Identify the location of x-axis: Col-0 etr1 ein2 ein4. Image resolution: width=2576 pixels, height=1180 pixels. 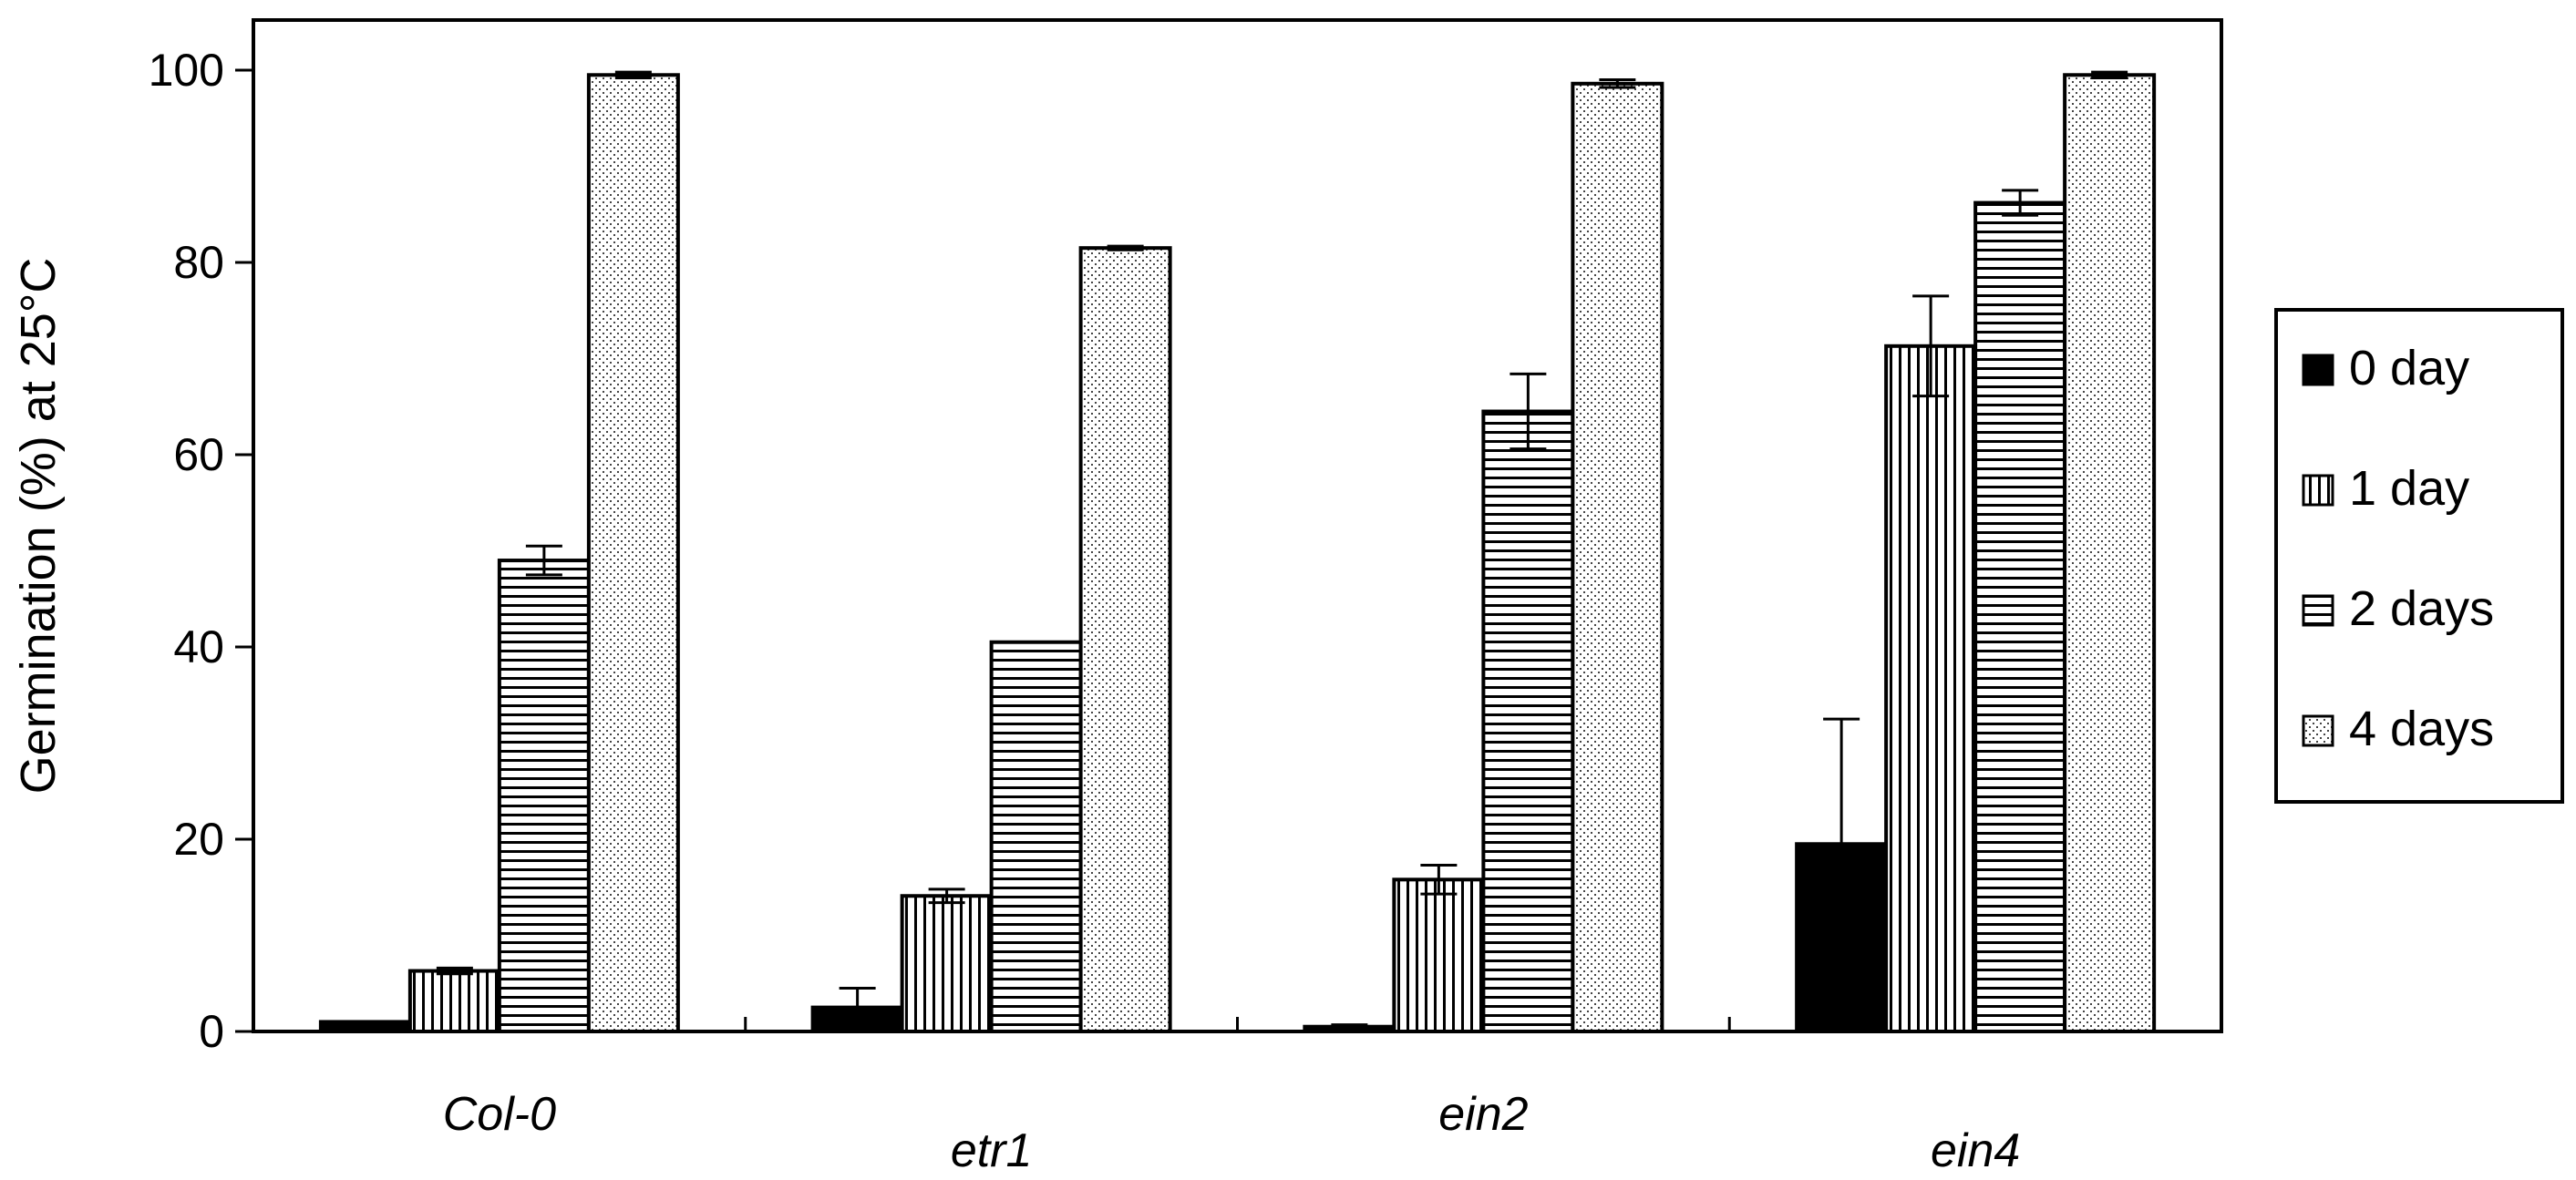
(1231, 1097).